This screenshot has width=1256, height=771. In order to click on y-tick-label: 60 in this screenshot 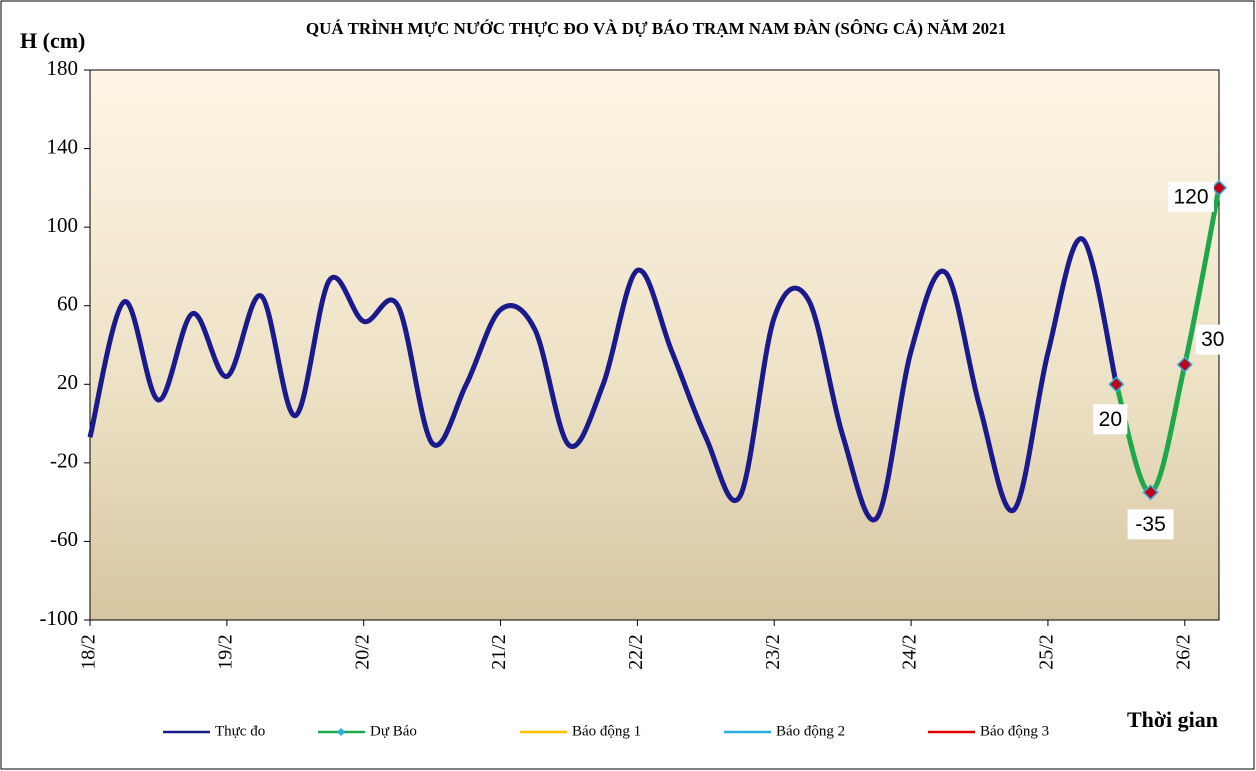, I will do `click(67, 304)`.